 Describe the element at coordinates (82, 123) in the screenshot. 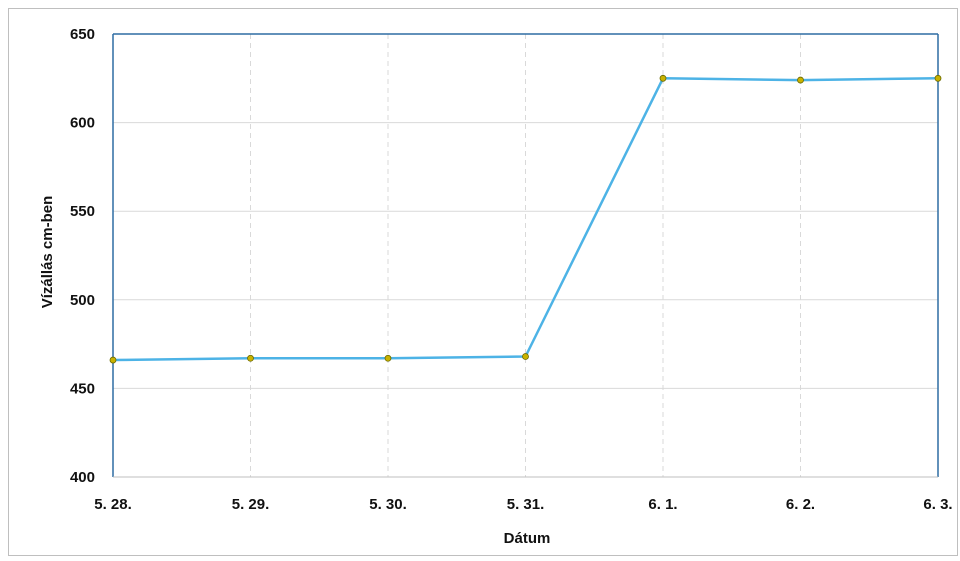

I see `y-tick-label: 600` at that location.